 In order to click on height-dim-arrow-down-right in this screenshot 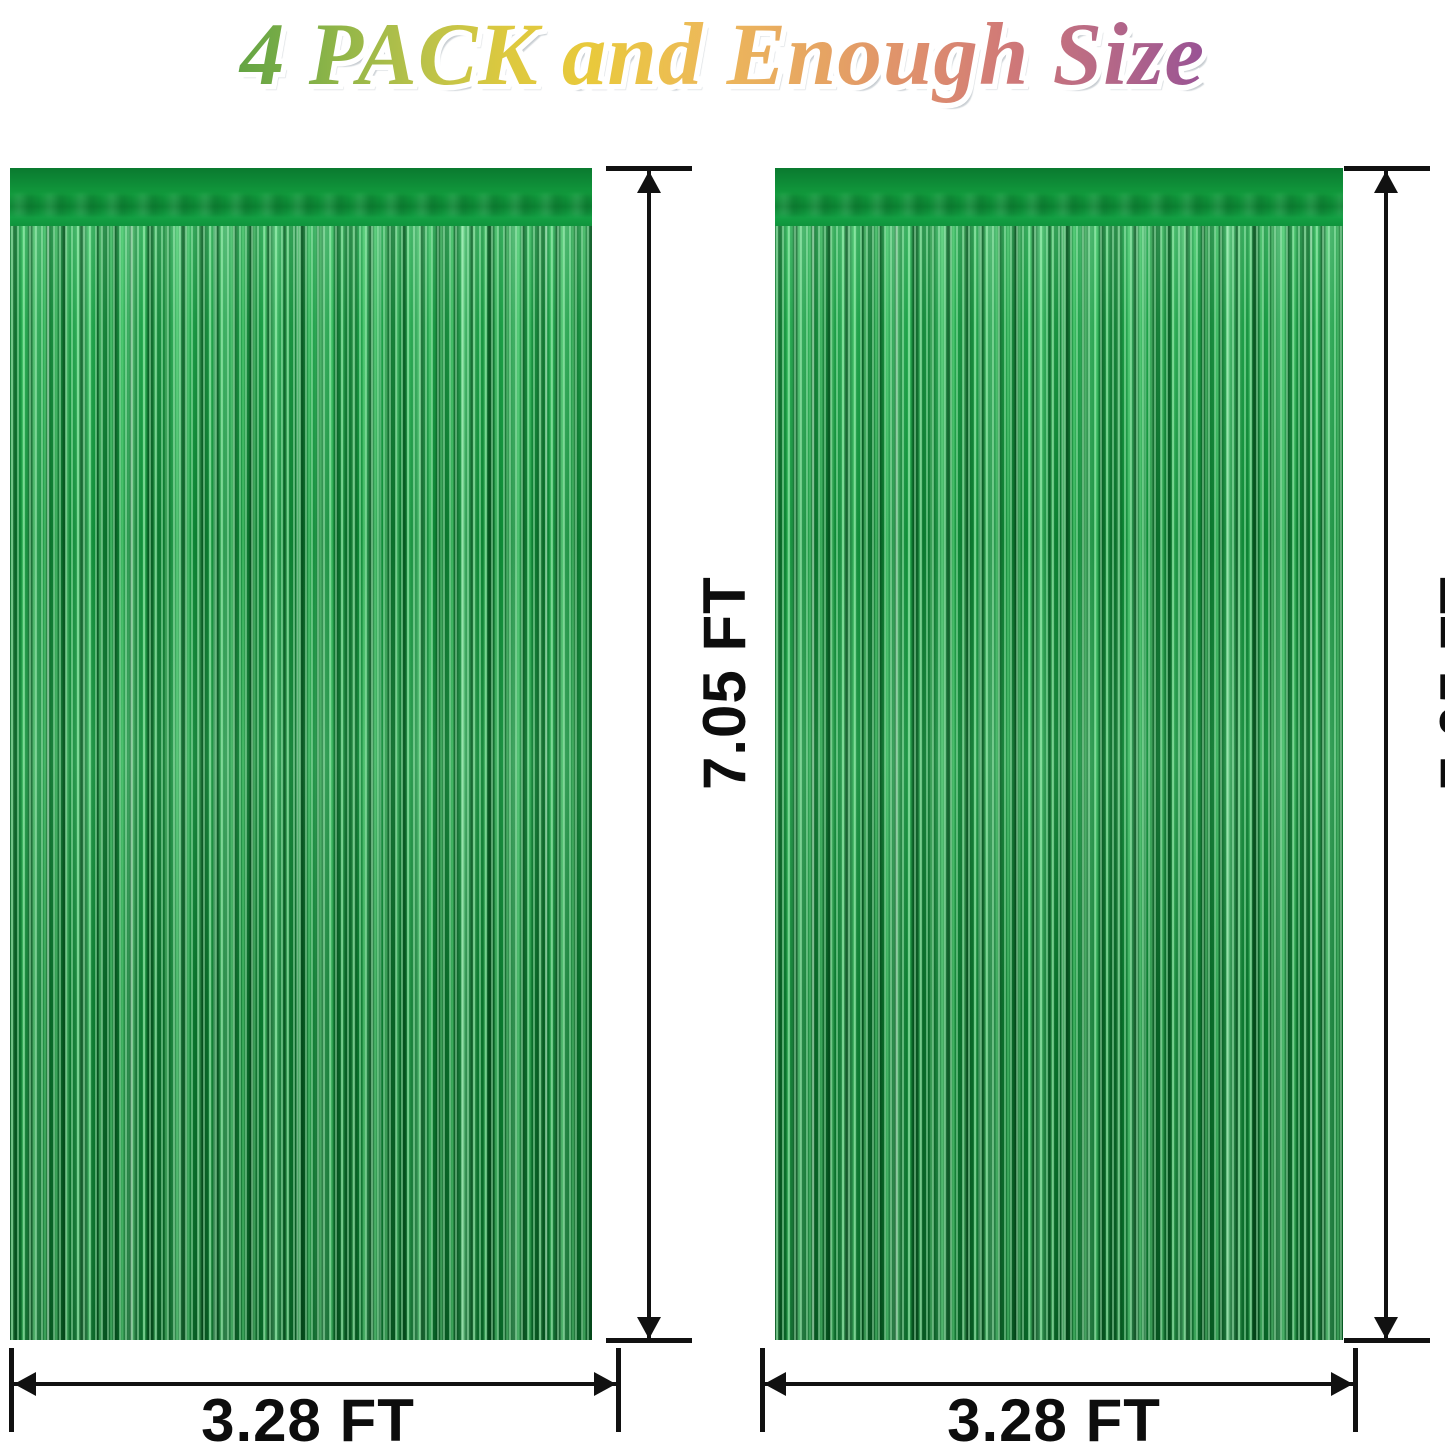, I will do `click(1386, 1328)`.